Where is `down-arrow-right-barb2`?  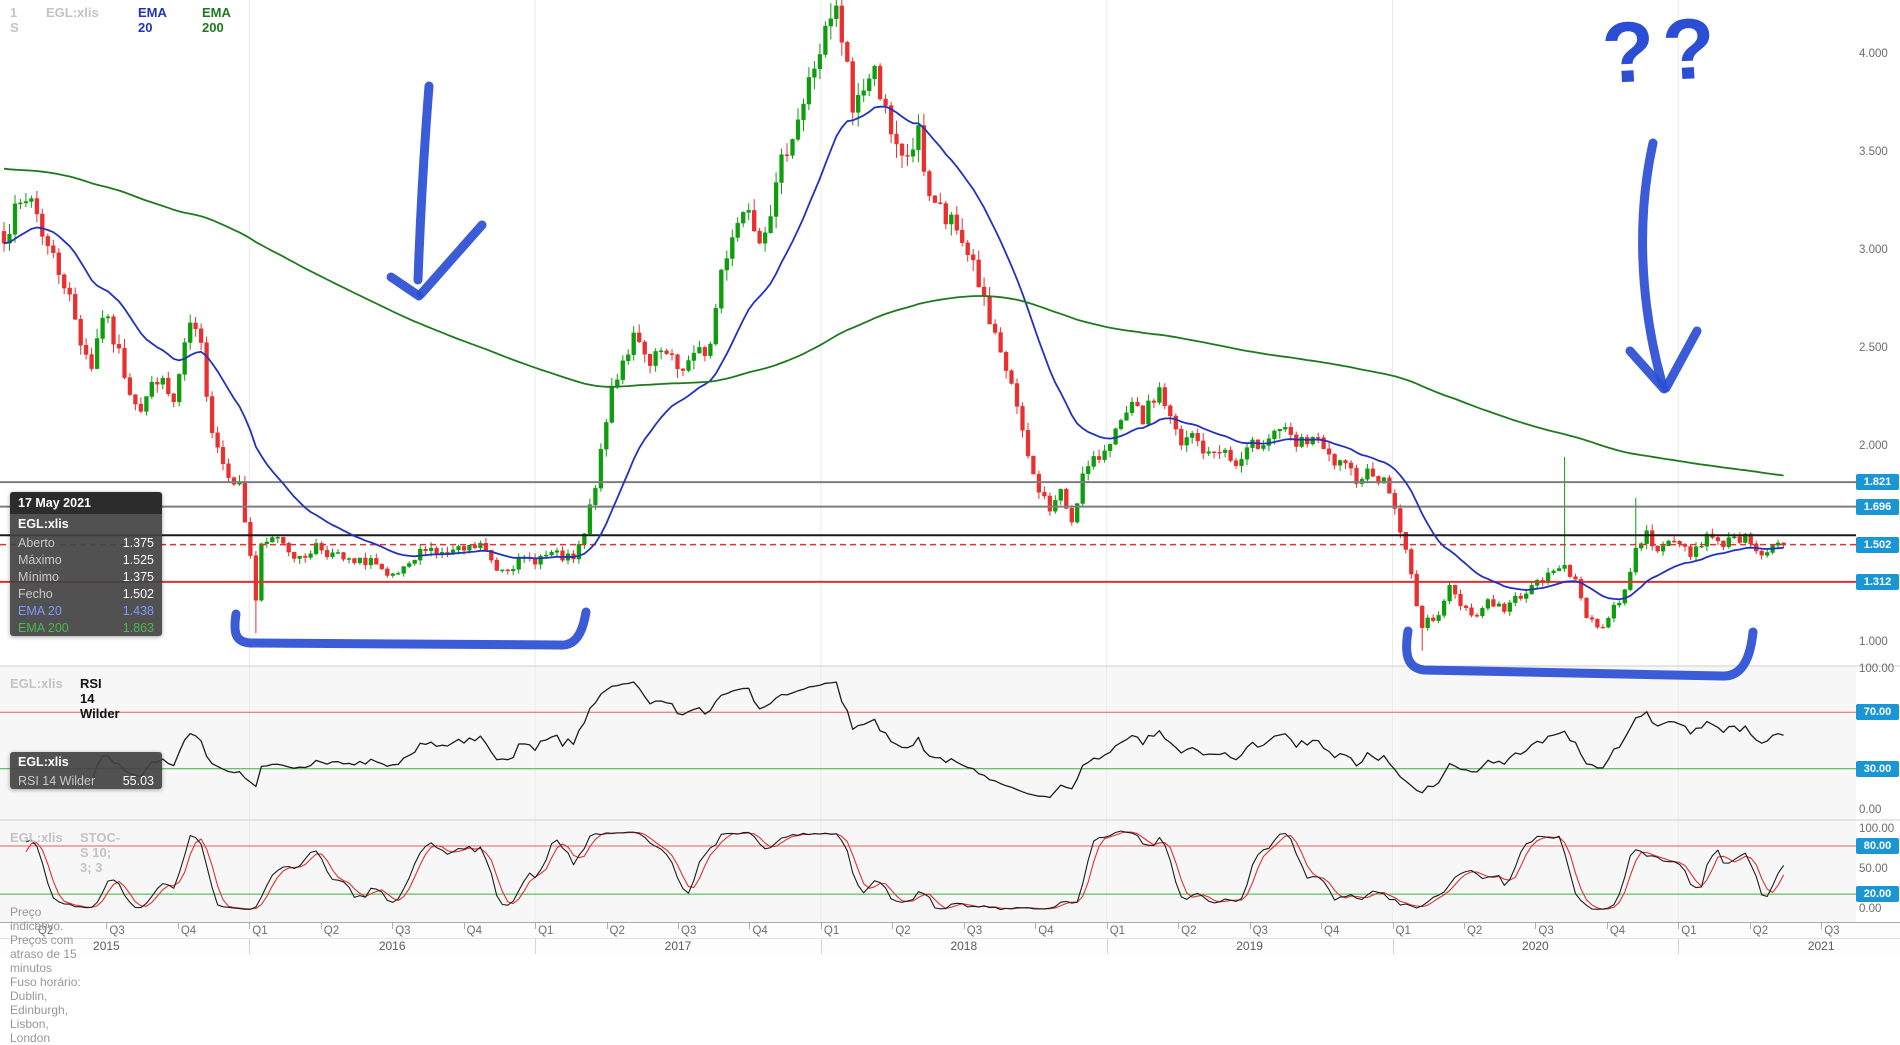 down-arrow-right-barb2 is located at coordinates (1681, 359).